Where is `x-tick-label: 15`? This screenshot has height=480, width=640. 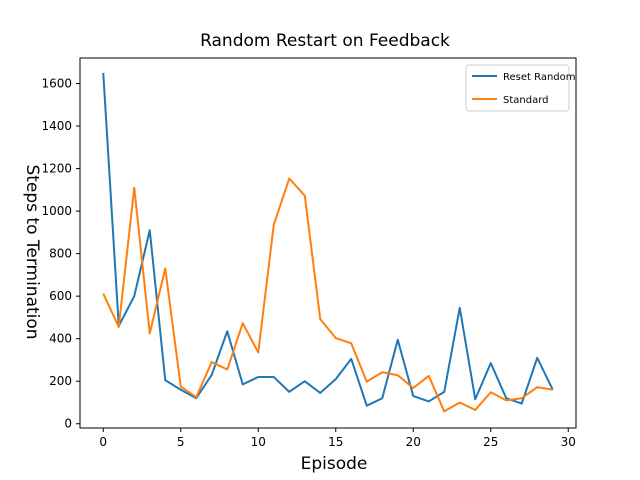 x-tick-label: 15 is located at coordinates (335, 442).